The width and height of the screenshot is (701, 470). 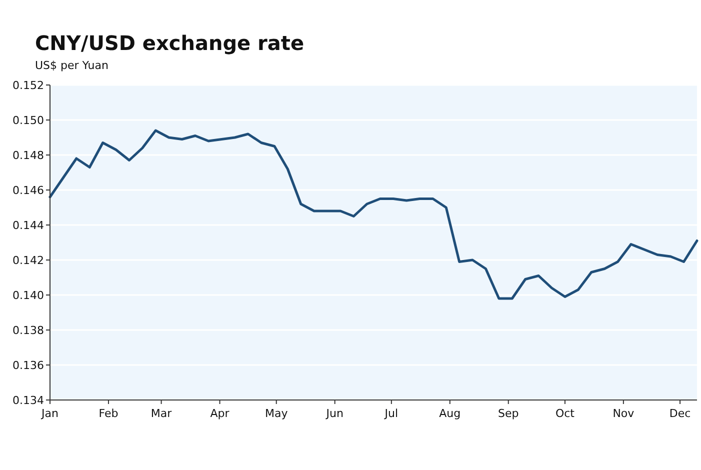 I want to click on y-tick-label: 0.150, so click(x=28, y=120).